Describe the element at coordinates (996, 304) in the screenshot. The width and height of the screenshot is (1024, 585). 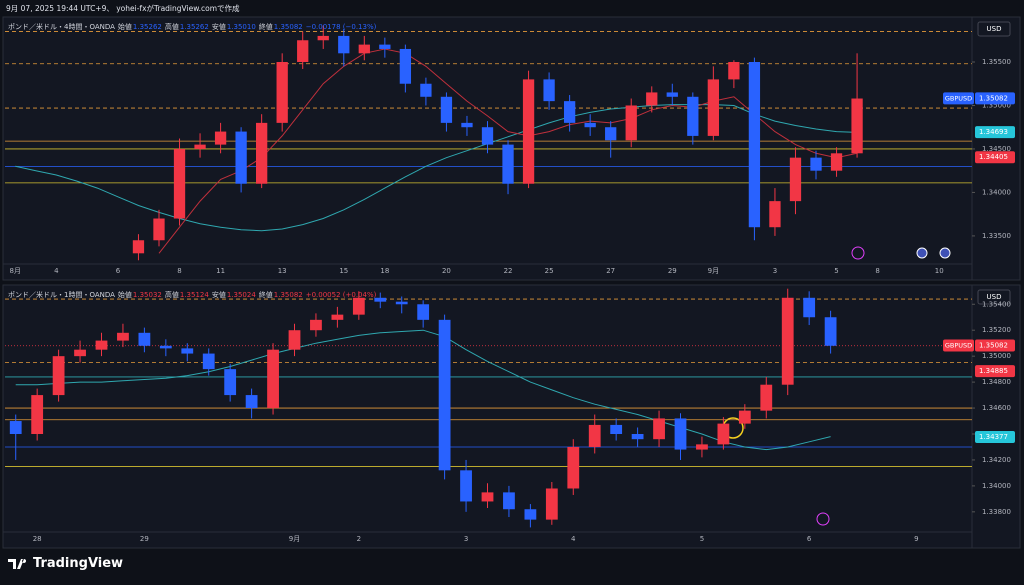
I see `y-tick-label: 1.35400` at that location.